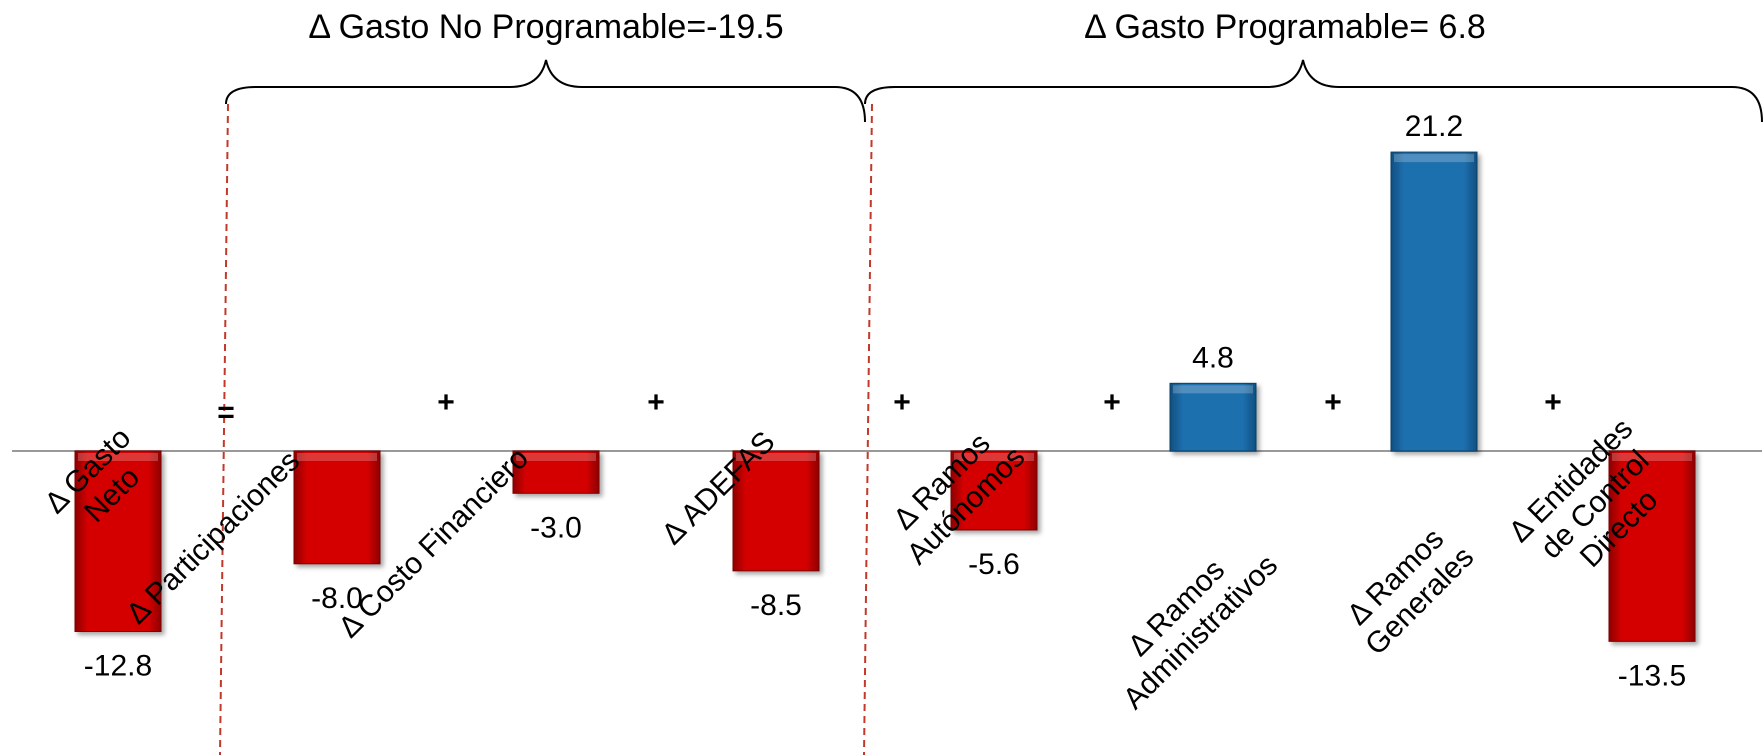 The width and height of the screenshot is (1764, 755). What do you see at coordinates (1213, 357) in the screenshot?
I see `value-label-5: 4.8` at bounding box center [1213, 357].